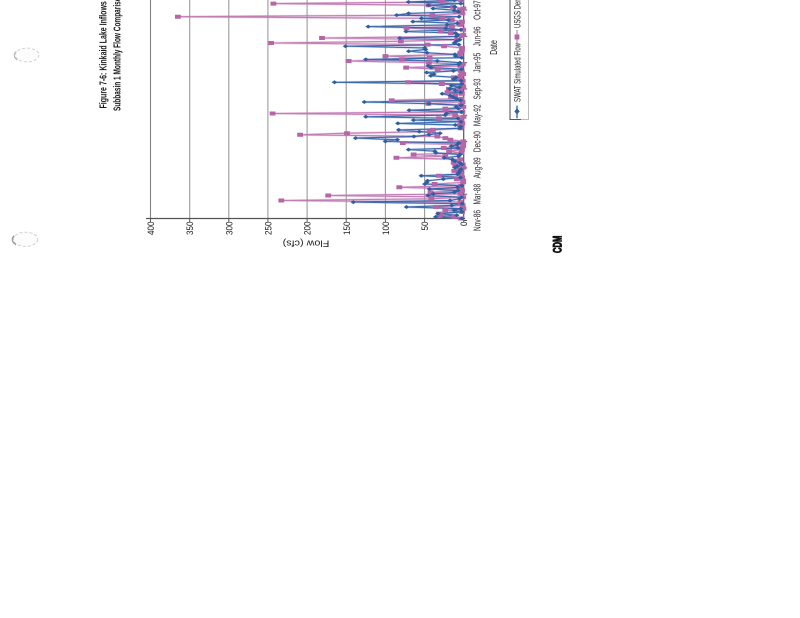  Describe the element at coordinates (477, 63) in the screenshot. I see `svg-text: Jan-95` at that location.